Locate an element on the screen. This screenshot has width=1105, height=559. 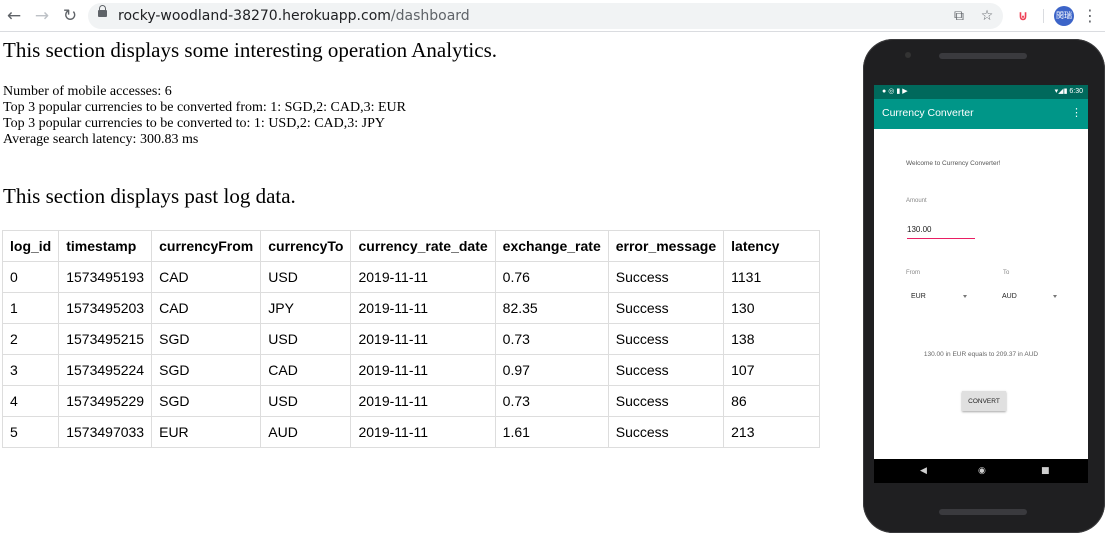
table-cell: JPY is located at coordinates (306, 308).